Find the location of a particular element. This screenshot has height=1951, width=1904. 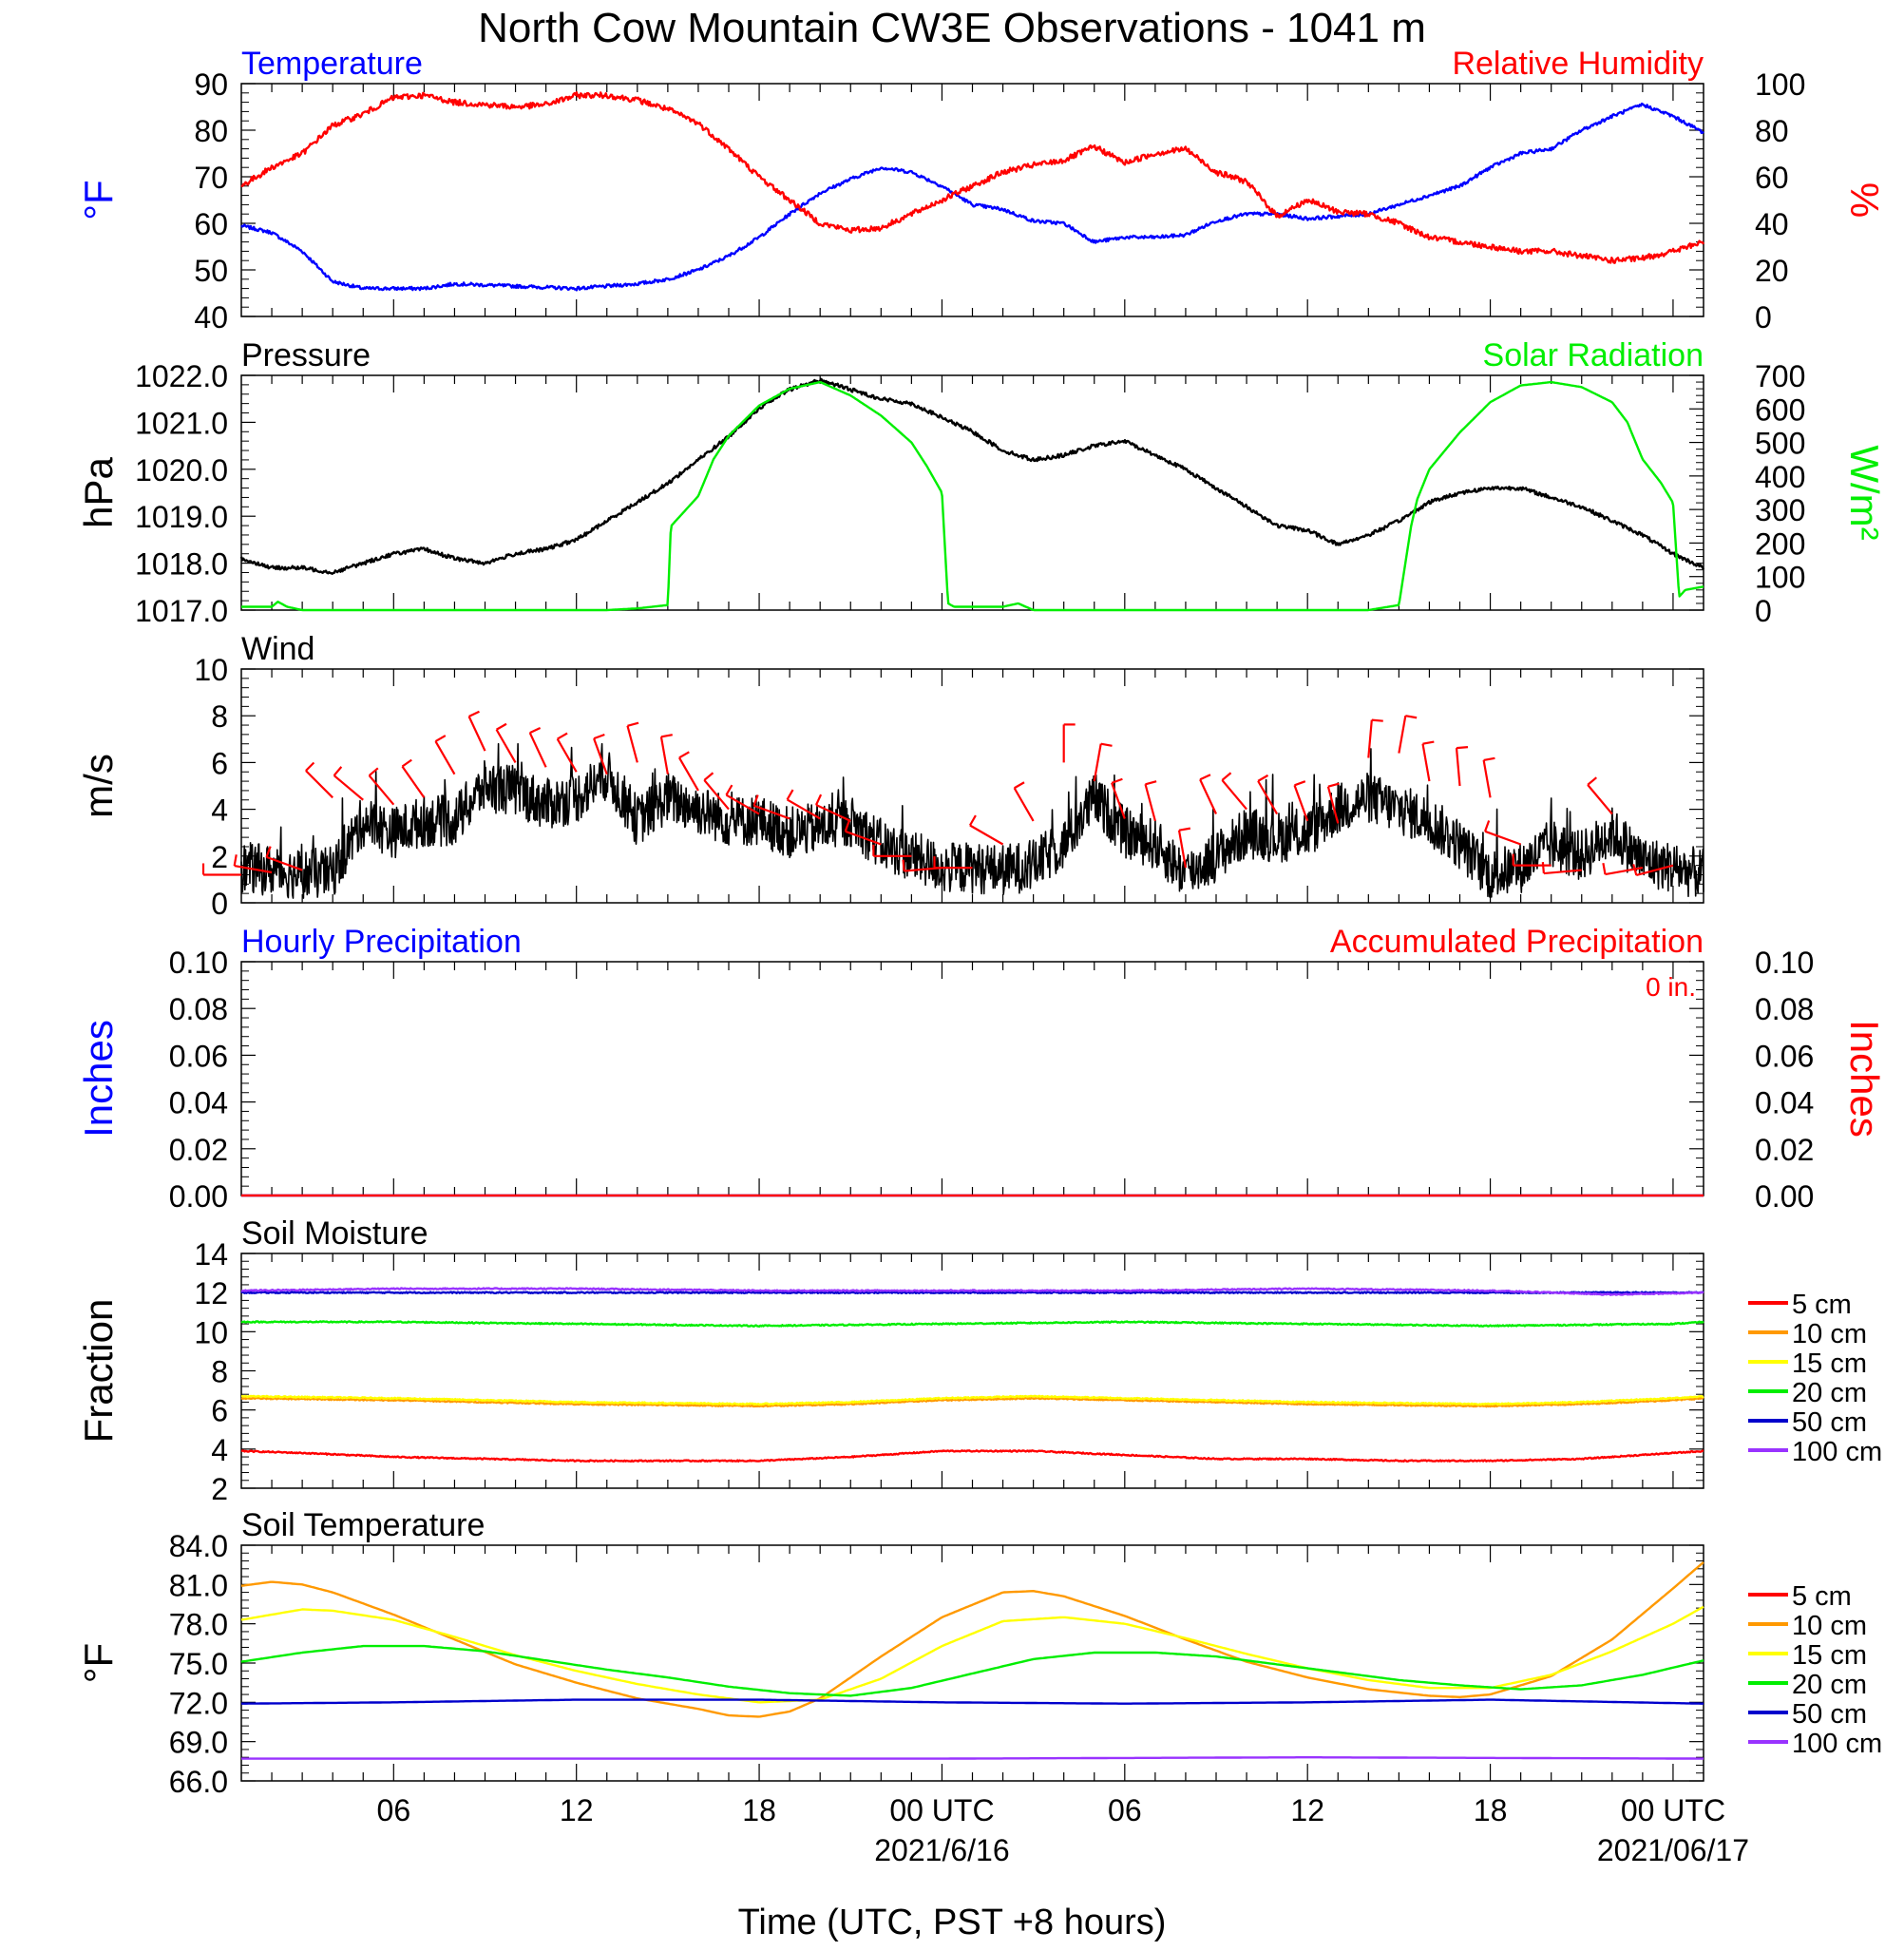

y-right-tick-label: 0.04 is located at coordinates (1784, 1103).